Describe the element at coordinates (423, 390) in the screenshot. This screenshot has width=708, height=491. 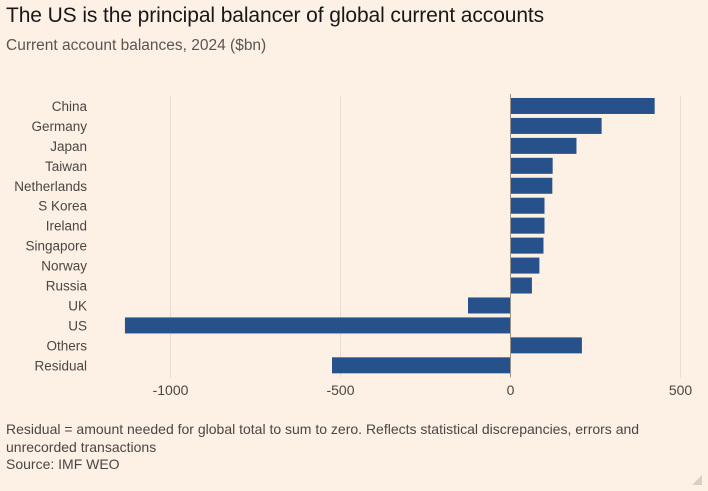
I see `x-tick-labels: -1000 -500 0 500` at that location.